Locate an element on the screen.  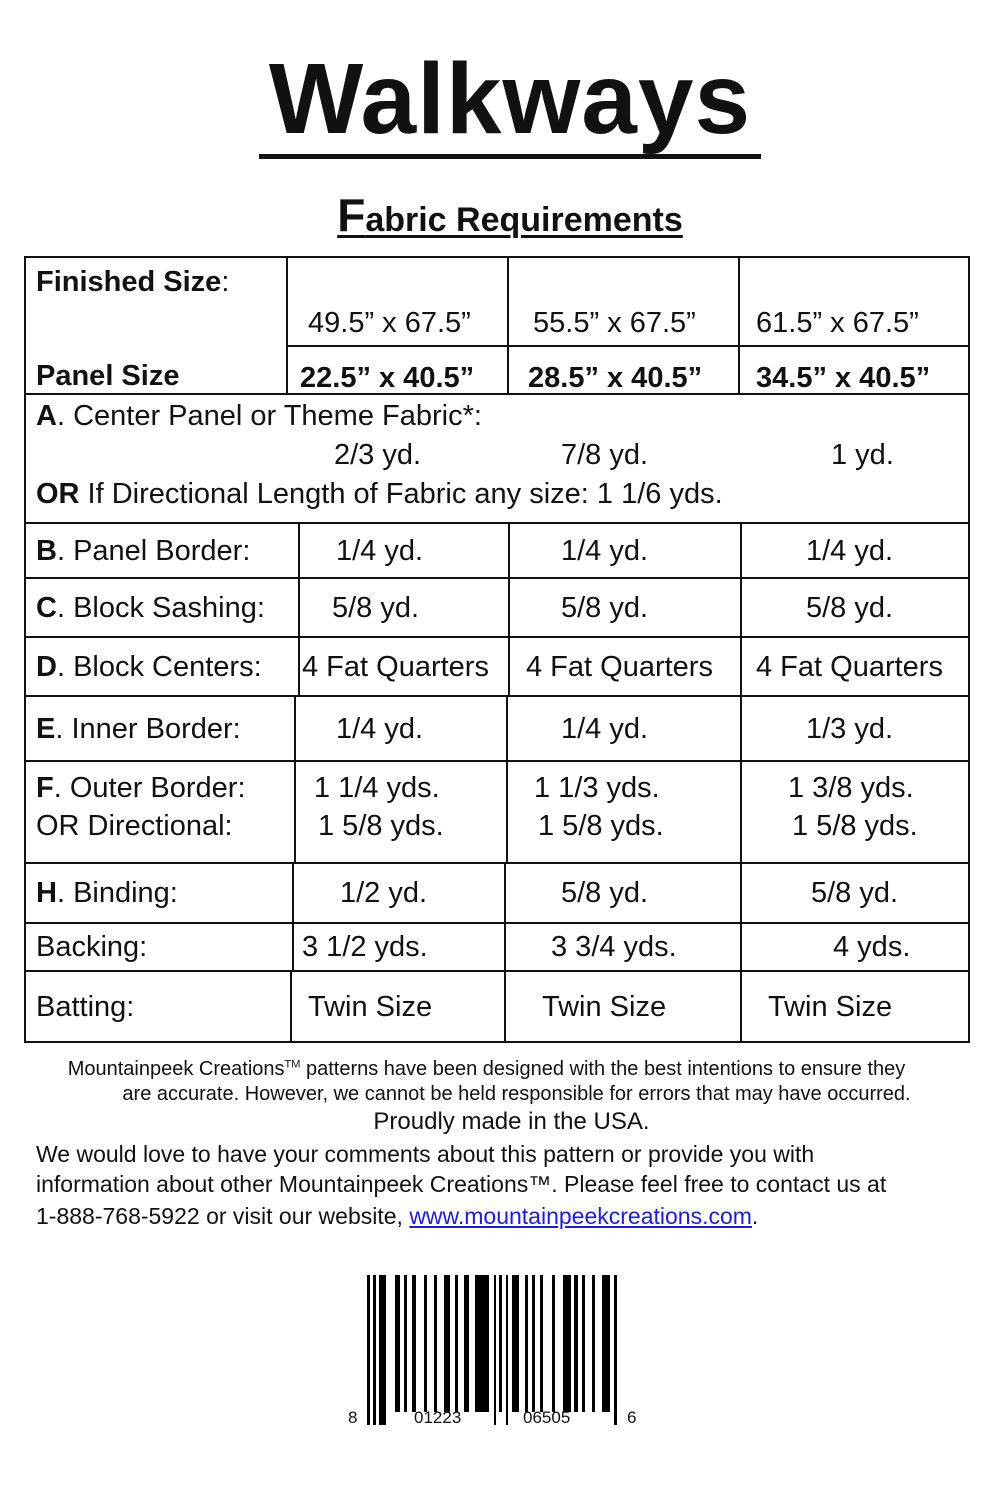
panel-size-1: 22.5” x 40.5” is located at coordinates (387, 378).